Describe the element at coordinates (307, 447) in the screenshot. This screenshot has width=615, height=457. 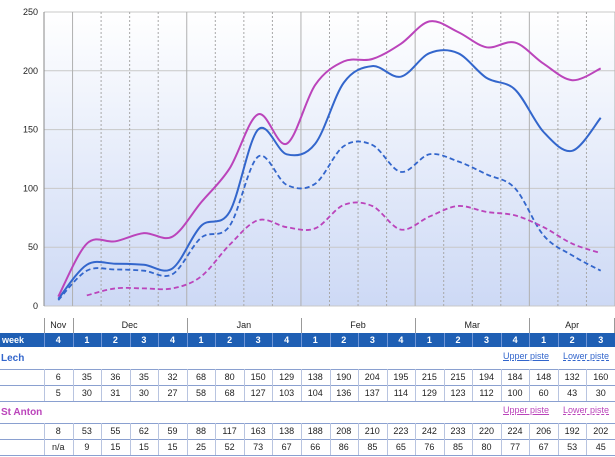
I see `st-anton-lower-piste-row: n/a 9 15 15 15 25 52 73 67 66 86 85 65 76 85 80 77 67 53 45` at that location.